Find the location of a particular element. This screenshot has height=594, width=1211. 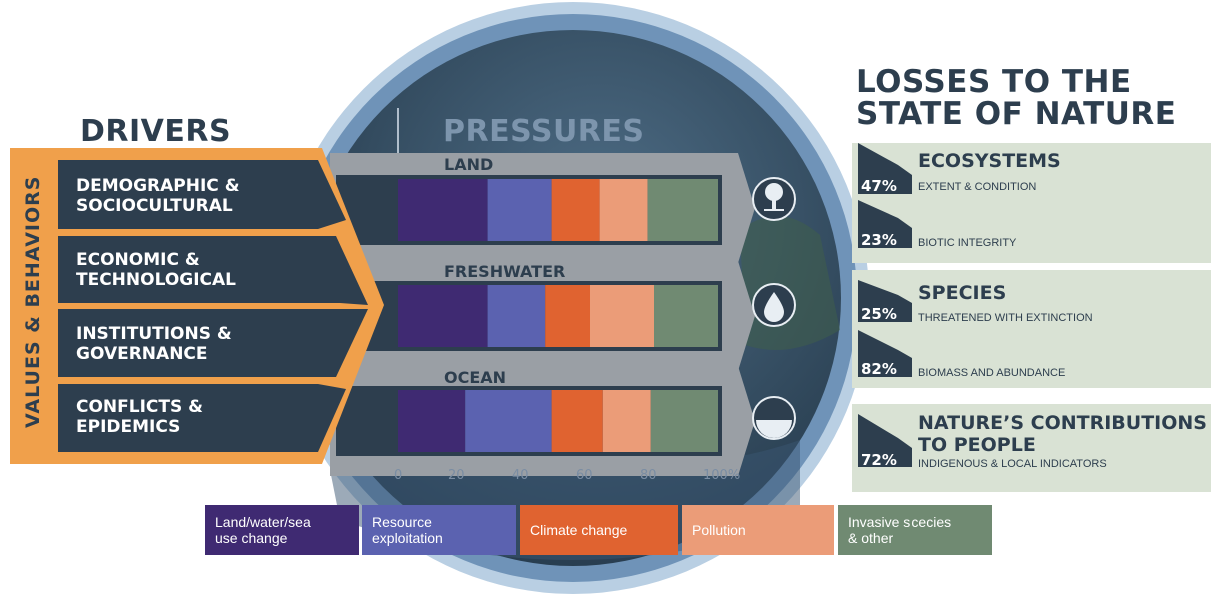

legend-climate-change: Climate change is located at coordinates (599, 530).